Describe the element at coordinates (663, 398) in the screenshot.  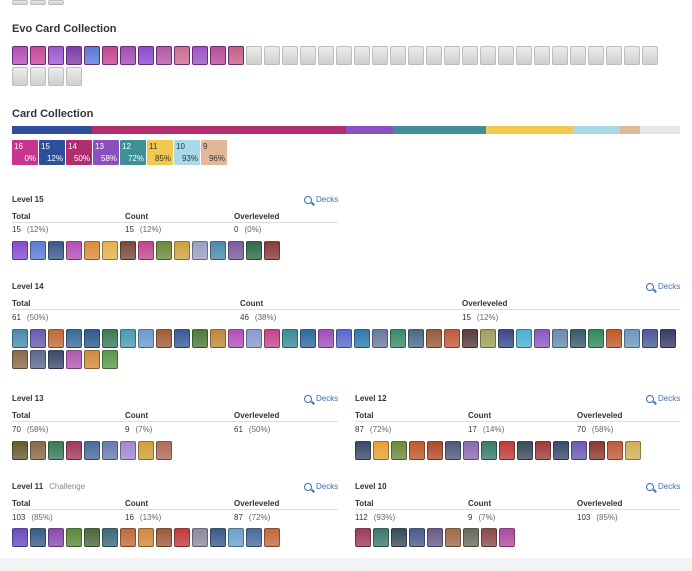
I see `level-12-decks-link: Decks` at that location.